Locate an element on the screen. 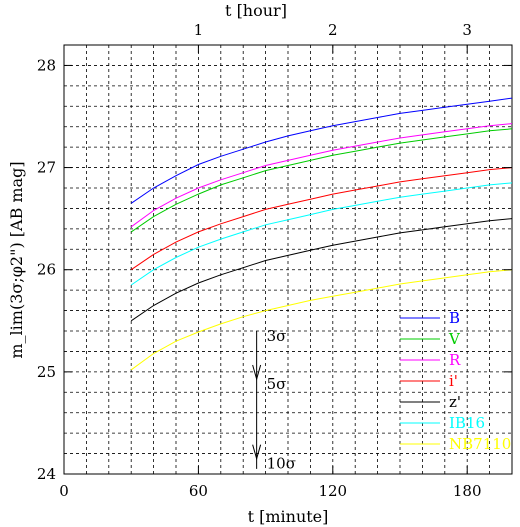 This screenshot has height=527, width=520. legend-label: IB16 is located at coordinates (467, 423).